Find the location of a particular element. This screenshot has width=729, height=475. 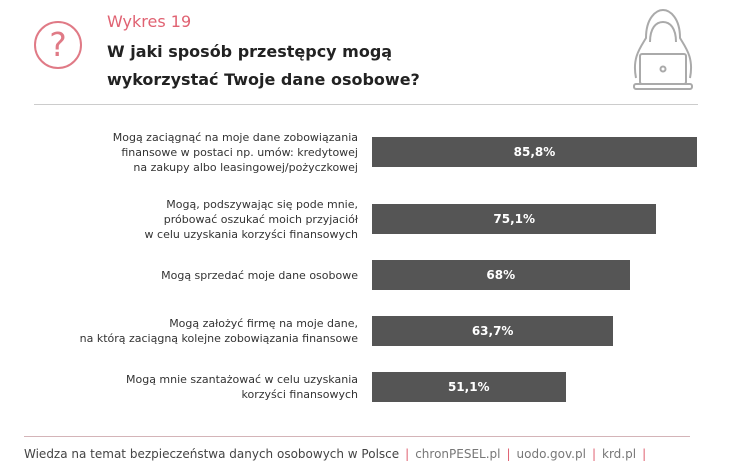

hacker-laptop-icon is located at coordinates (663, 49).